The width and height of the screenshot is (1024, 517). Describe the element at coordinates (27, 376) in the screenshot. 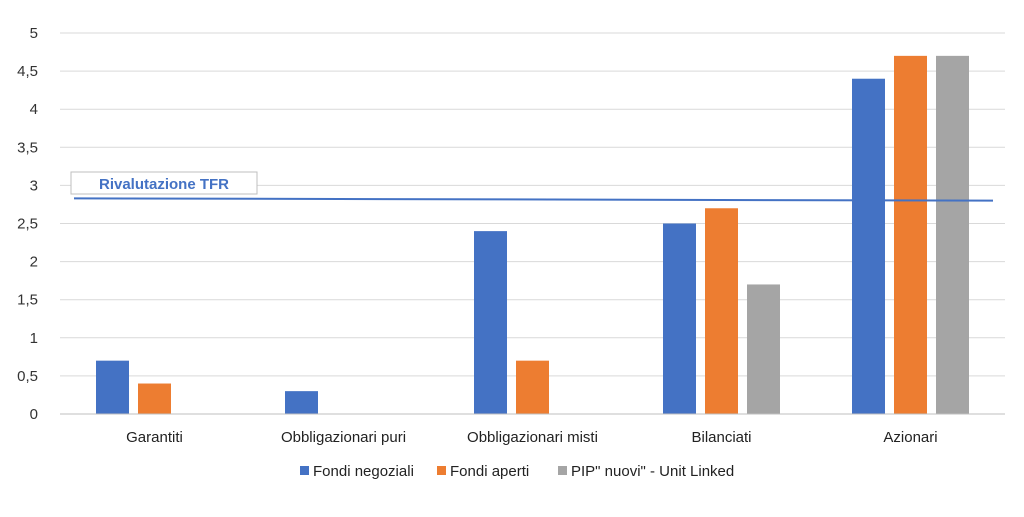

I see `y-tick-label: 0,5` at that location.